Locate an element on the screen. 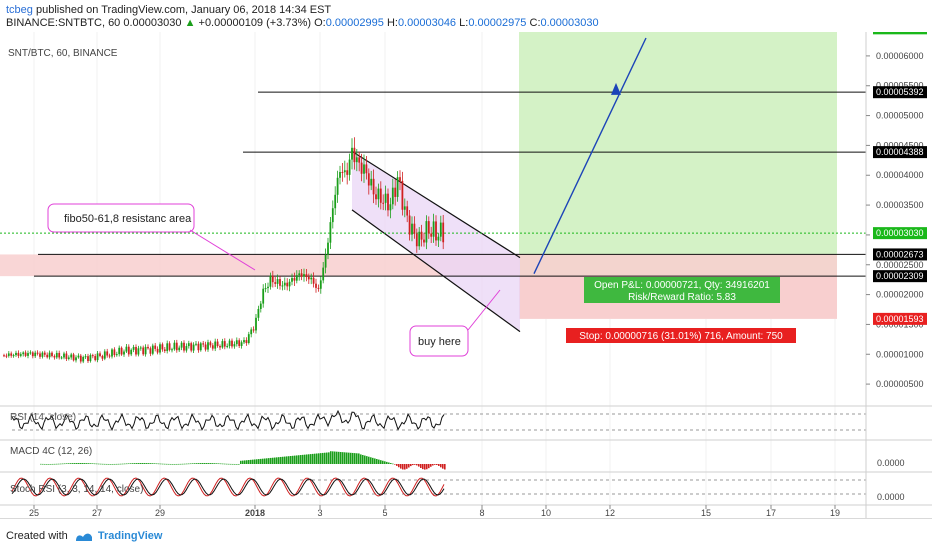 This screenshot has height=551, width=932. annotation-buy: buy here is located at coordinates (455, 323).